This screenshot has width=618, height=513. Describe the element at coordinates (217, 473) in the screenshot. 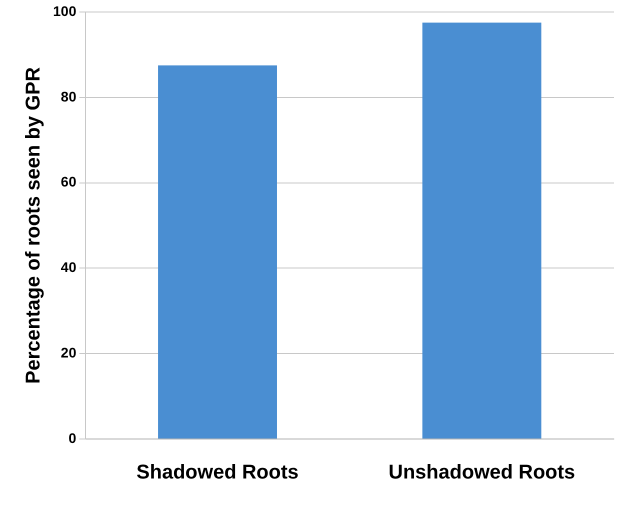

I see `x-tick-label: Shadowed Roots` at that location.